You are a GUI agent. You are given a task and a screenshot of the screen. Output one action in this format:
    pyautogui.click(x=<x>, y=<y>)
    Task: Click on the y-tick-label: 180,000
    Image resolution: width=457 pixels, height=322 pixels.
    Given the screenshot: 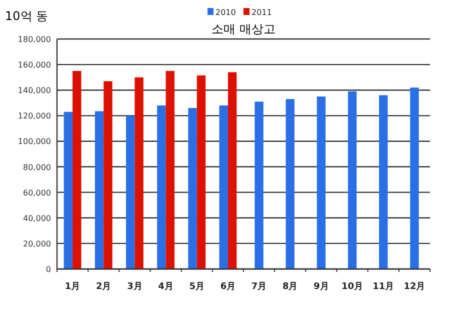 What is the action you would take?
    pyautogui.click(x=34, y=39)
    